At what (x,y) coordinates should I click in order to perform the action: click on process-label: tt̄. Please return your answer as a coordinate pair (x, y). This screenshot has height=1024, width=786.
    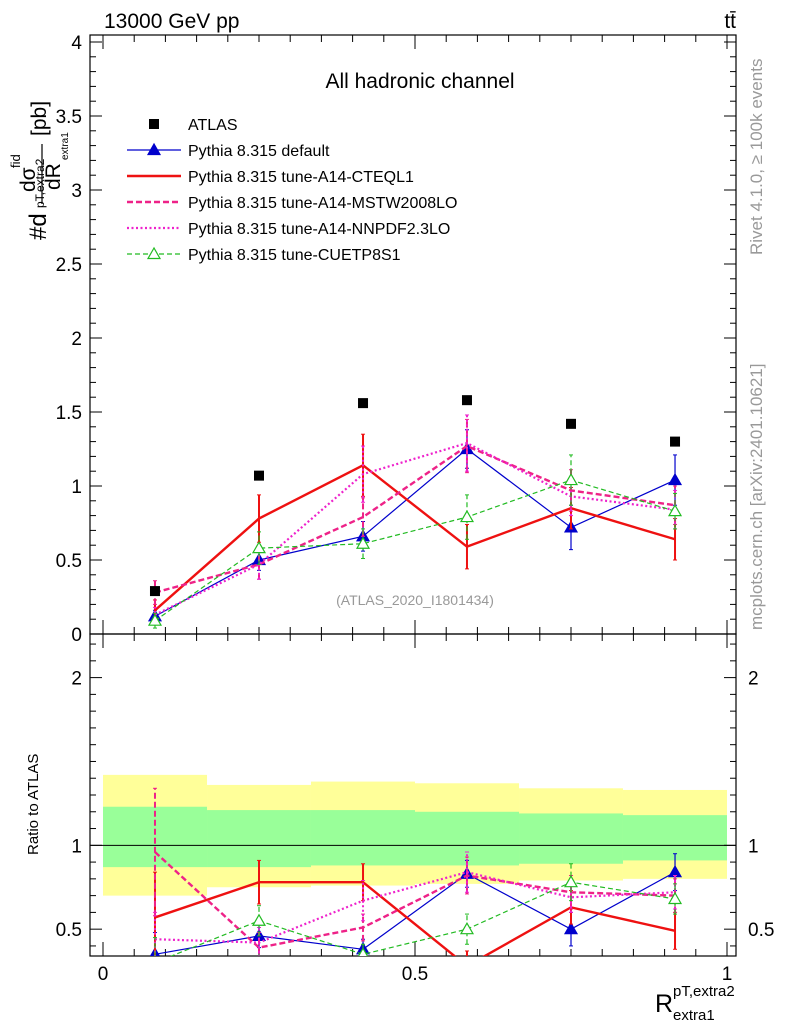
    Looking at the image, I should click on (730, 21).